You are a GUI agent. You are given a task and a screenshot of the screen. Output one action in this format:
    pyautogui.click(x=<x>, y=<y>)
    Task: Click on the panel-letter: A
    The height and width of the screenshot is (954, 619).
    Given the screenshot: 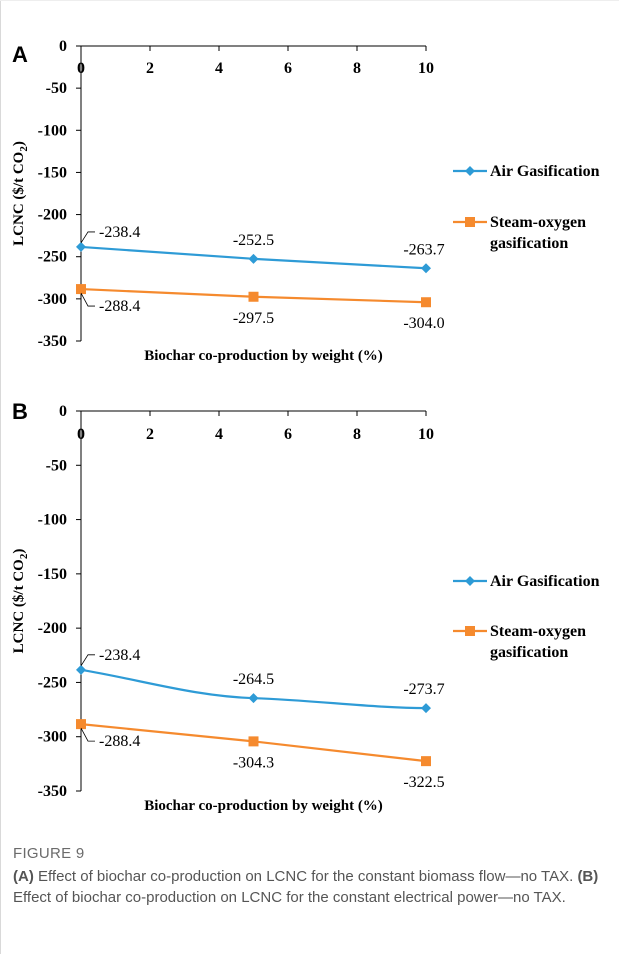 What is the action you would take?
    pyautogui.click(x=20, y=54)
    